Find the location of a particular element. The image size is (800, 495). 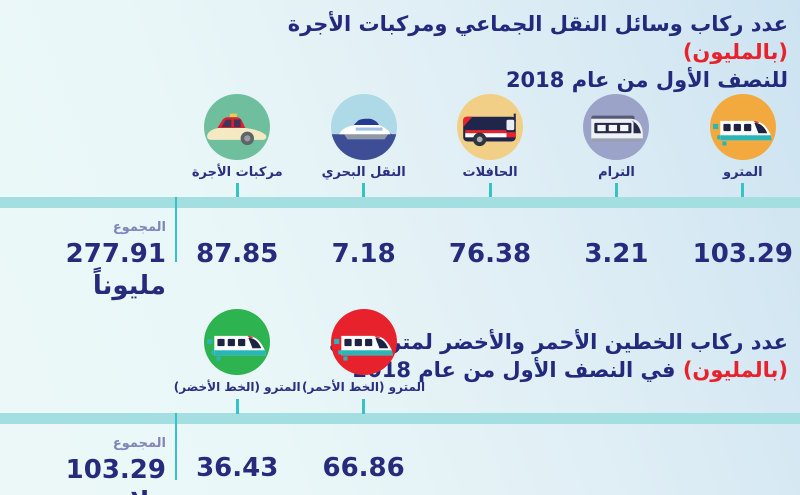

section1-total-divider is located at coordinates (176, 229).